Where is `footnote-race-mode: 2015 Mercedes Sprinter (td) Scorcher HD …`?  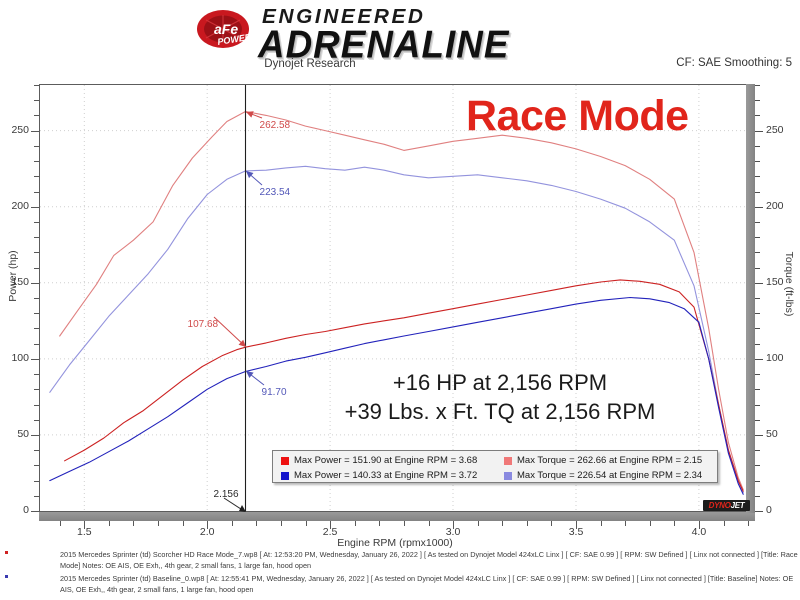 footnote-race-mode: 2015 Mercedes Sprinter (td) Scorcher HD … is located at coordinates (400, 560).